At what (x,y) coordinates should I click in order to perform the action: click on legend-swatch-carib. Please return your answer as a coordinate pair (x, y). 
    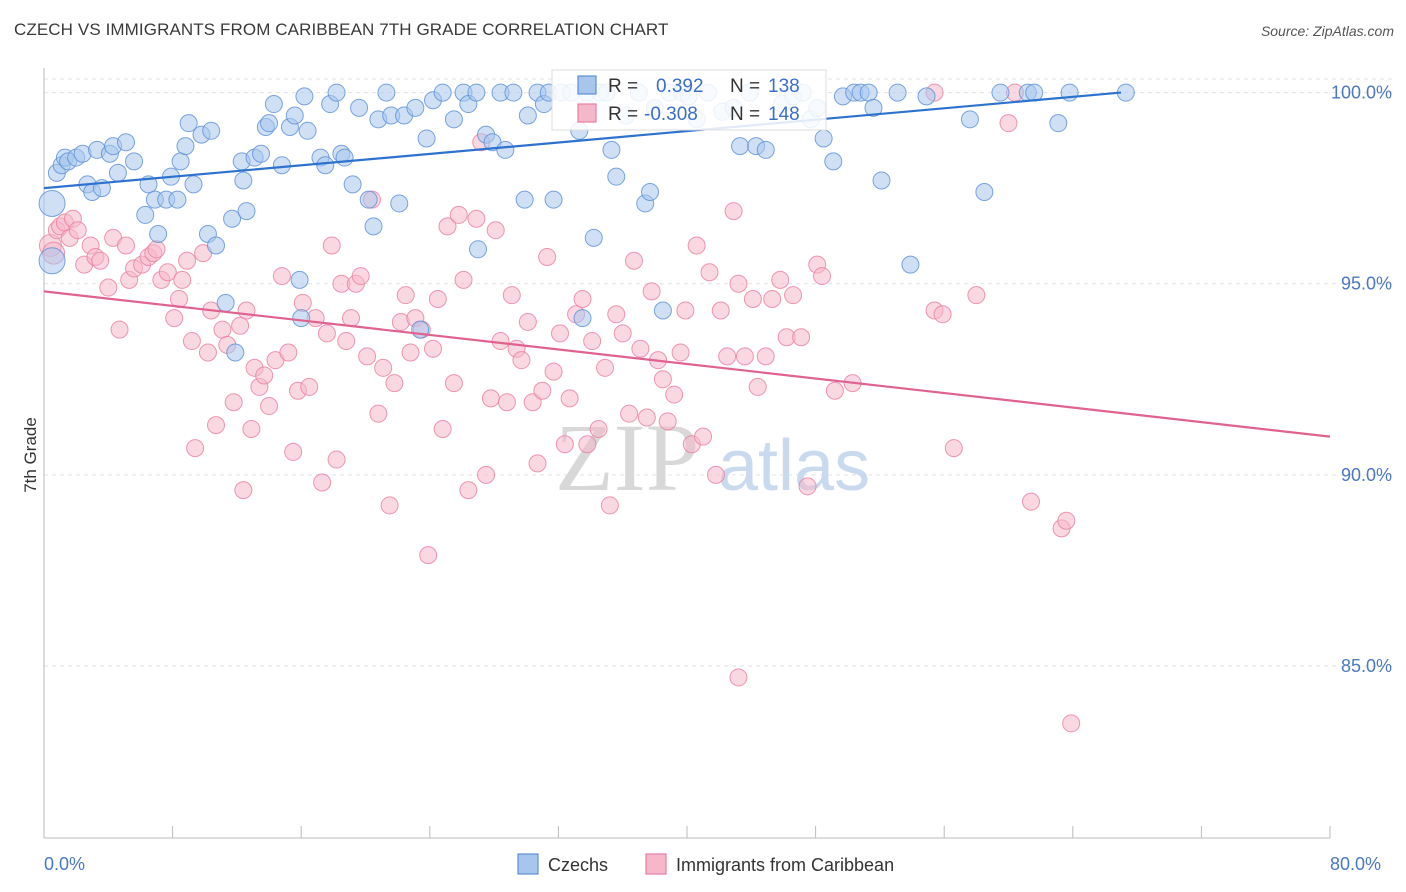
    Looking at the image, I should click on (656, 864).